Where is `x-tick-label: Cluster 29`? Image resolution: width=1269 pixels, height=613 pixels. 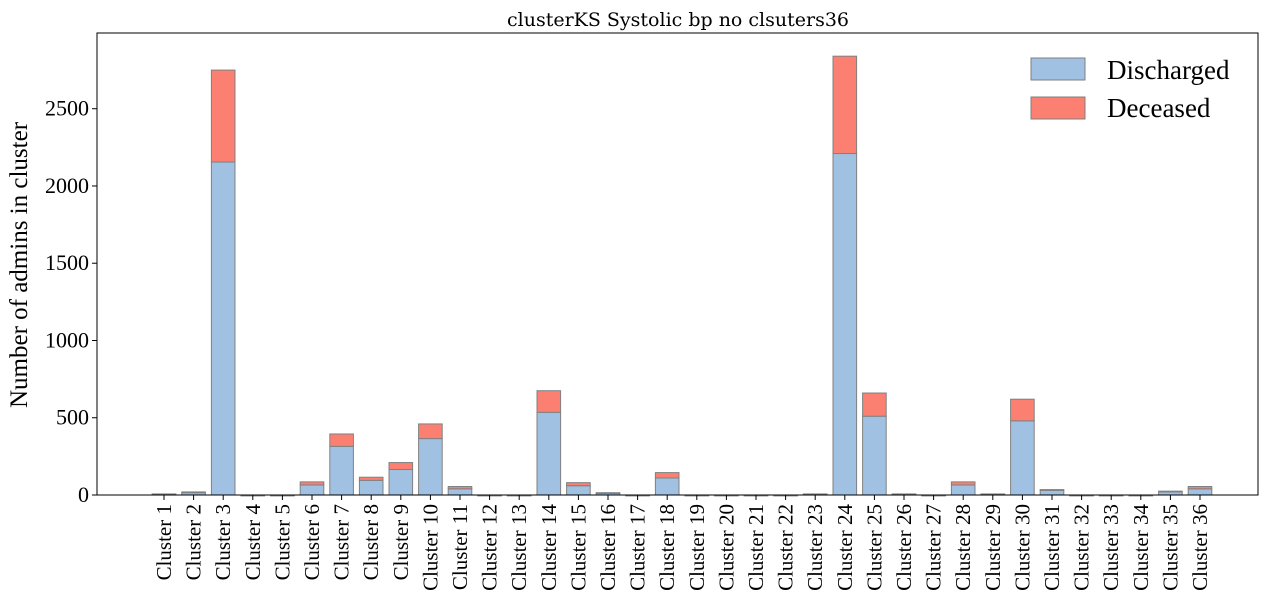 x-tick-label: Cluster 29 is located at coordinates (993, 547).